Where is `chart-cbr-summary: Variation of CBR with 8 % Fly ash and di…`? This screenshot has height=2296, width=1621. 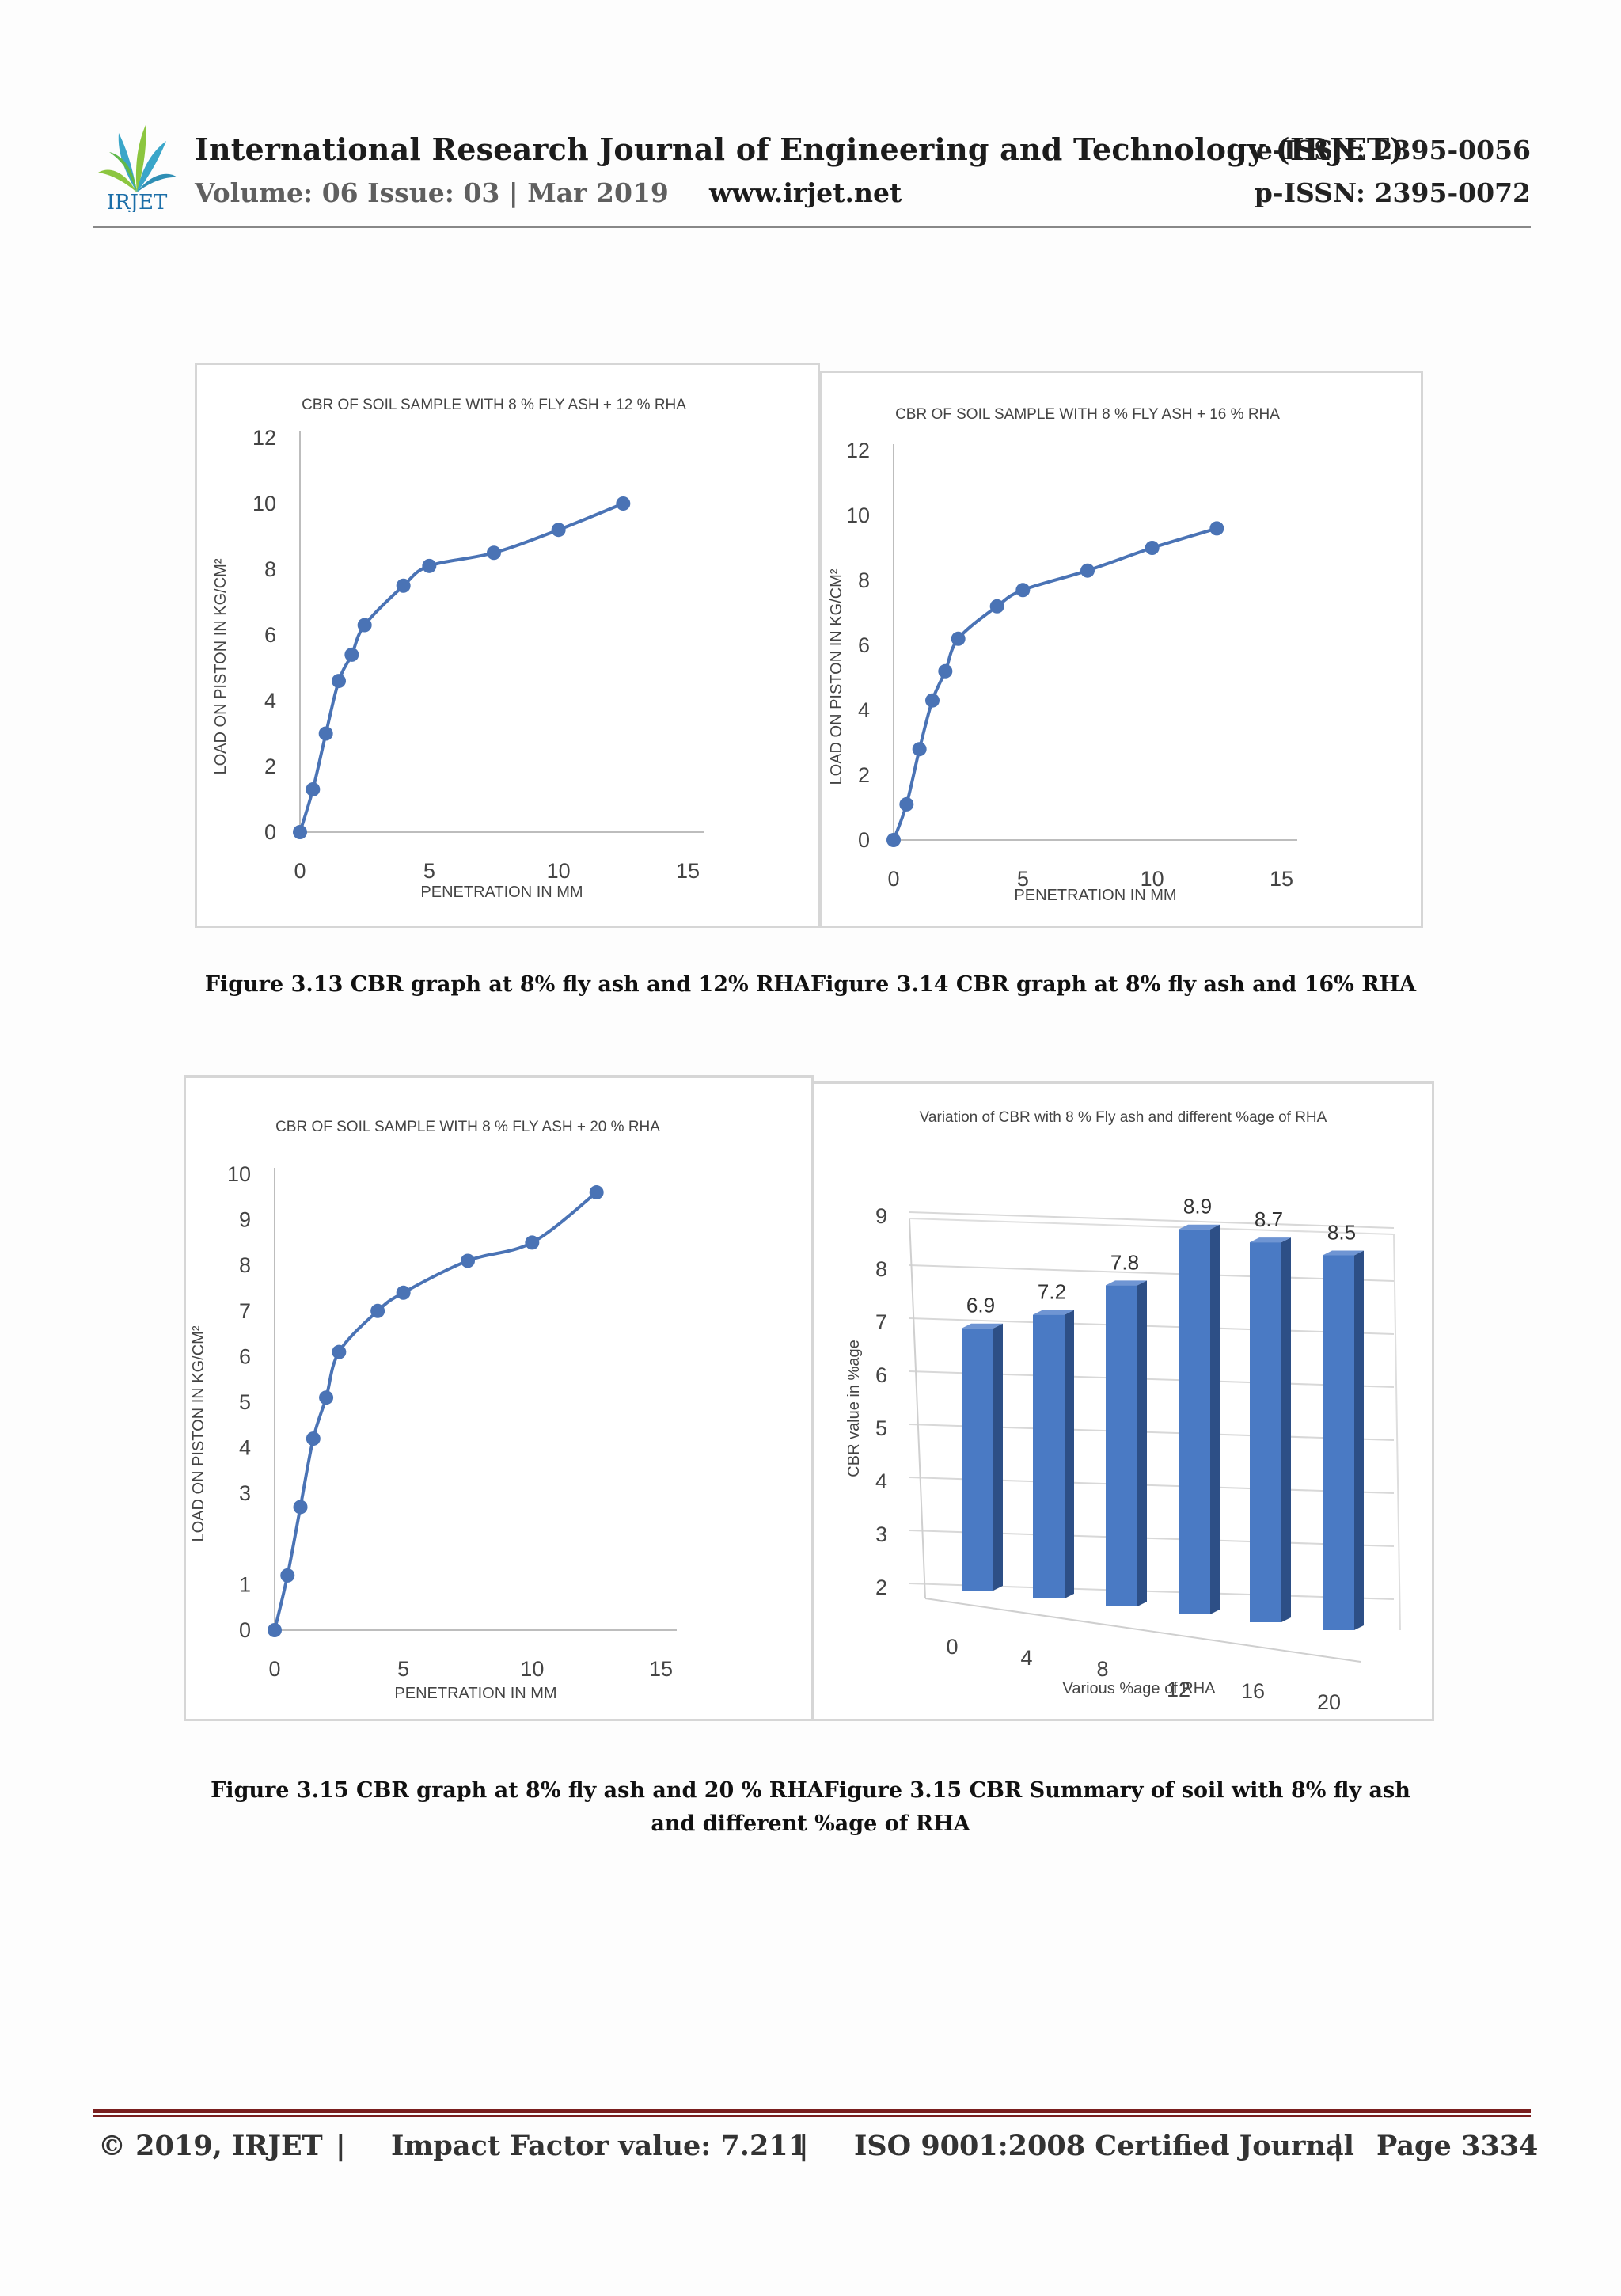
chart-cbr-summary: Variation of CBR with 8 % Fly ash and di… is located at coordinates (1123, 1411).